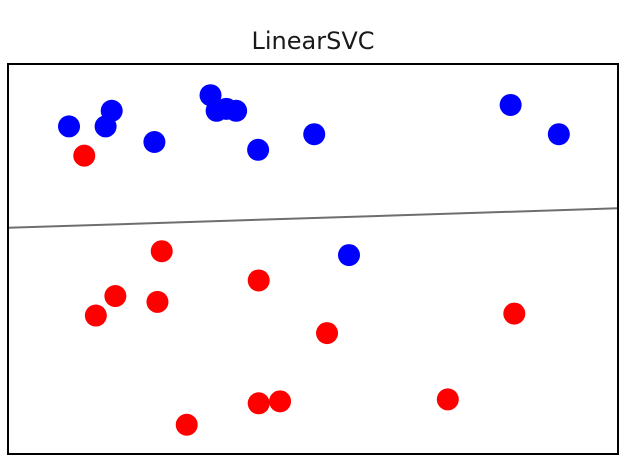 The height and width of the screenshot is (459, 625). I want to click on decision-boundary-line, so click(313, 218).